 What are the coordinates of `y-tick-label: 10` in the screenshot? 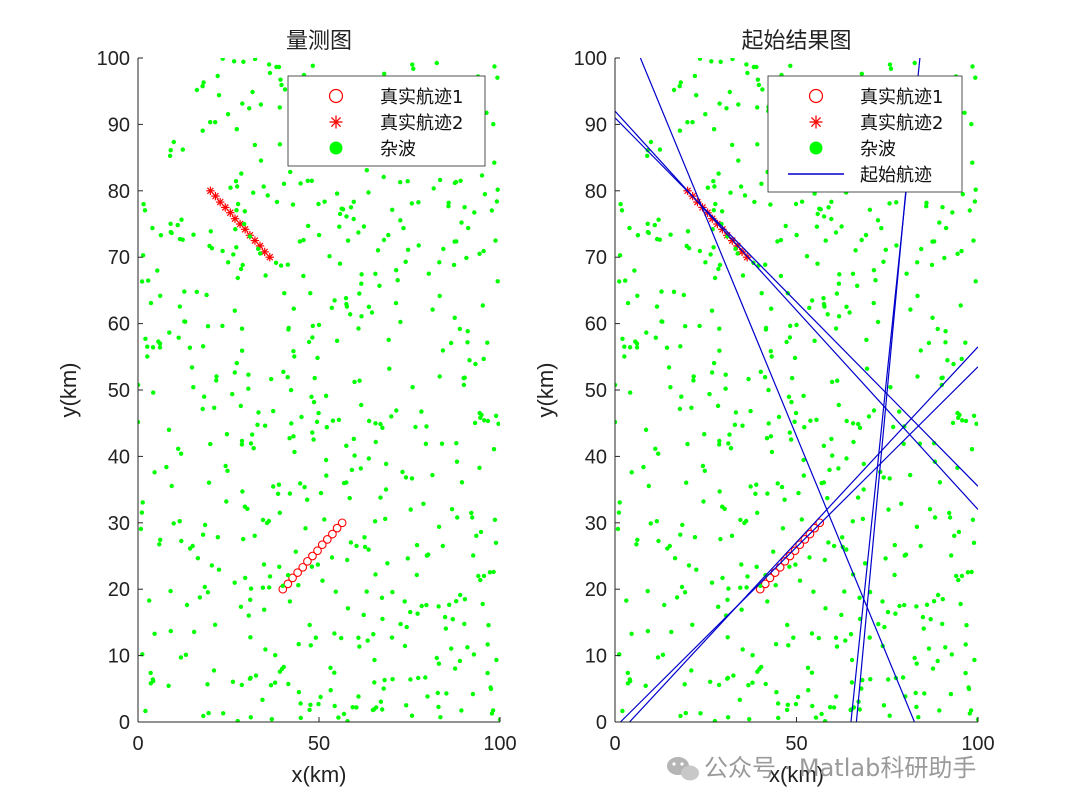 It's located at (119, 657).